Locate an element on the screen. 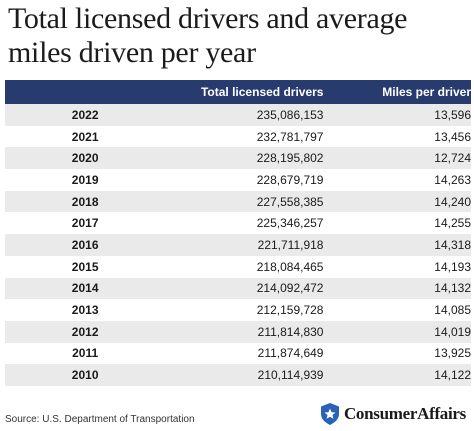 This screenshot has height=431, width=474. miles-per-driver-cell: 14,019 is located at coordinates (452, 331).